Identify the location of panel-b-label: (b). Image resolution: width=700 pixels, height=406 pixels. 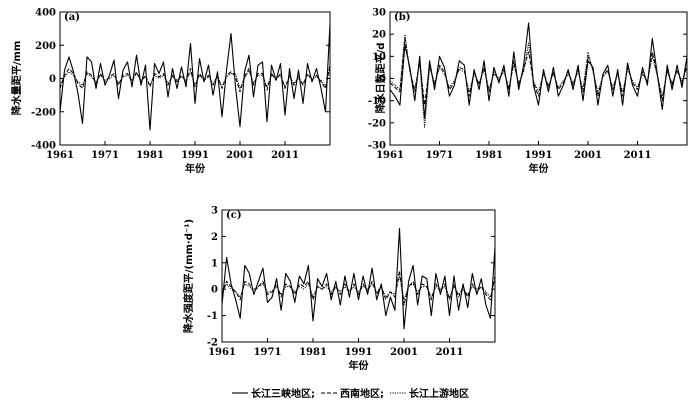
(402, 17).